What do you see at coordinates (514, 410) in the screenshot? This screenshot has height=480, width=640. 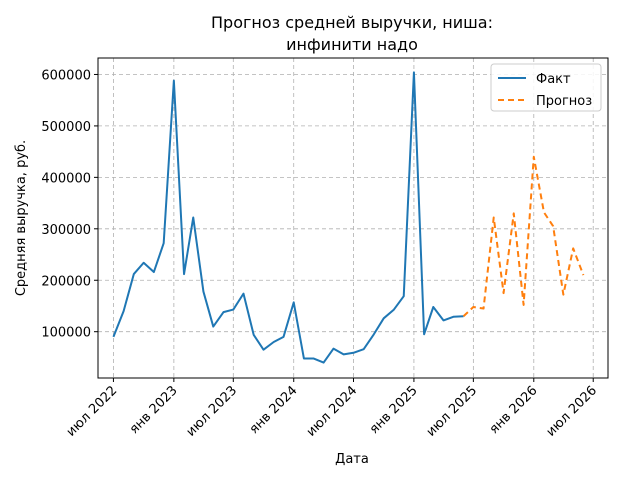 I see `x-tick-label: янв 2026` at bounding box center [514, 410].